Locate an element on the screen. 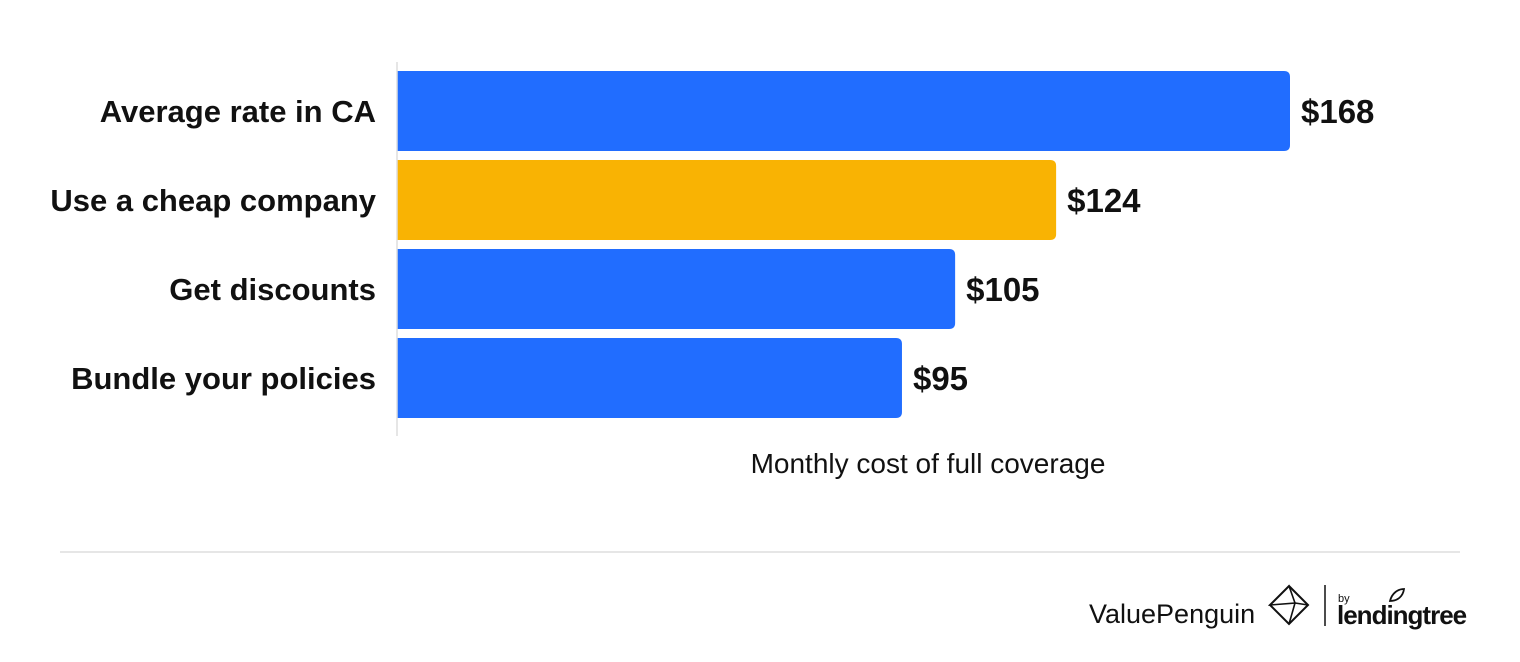 This screenshot has height=662, width=1520. value-labels: $168 $124 $105 $95 is located at coordinates (1143, 245).